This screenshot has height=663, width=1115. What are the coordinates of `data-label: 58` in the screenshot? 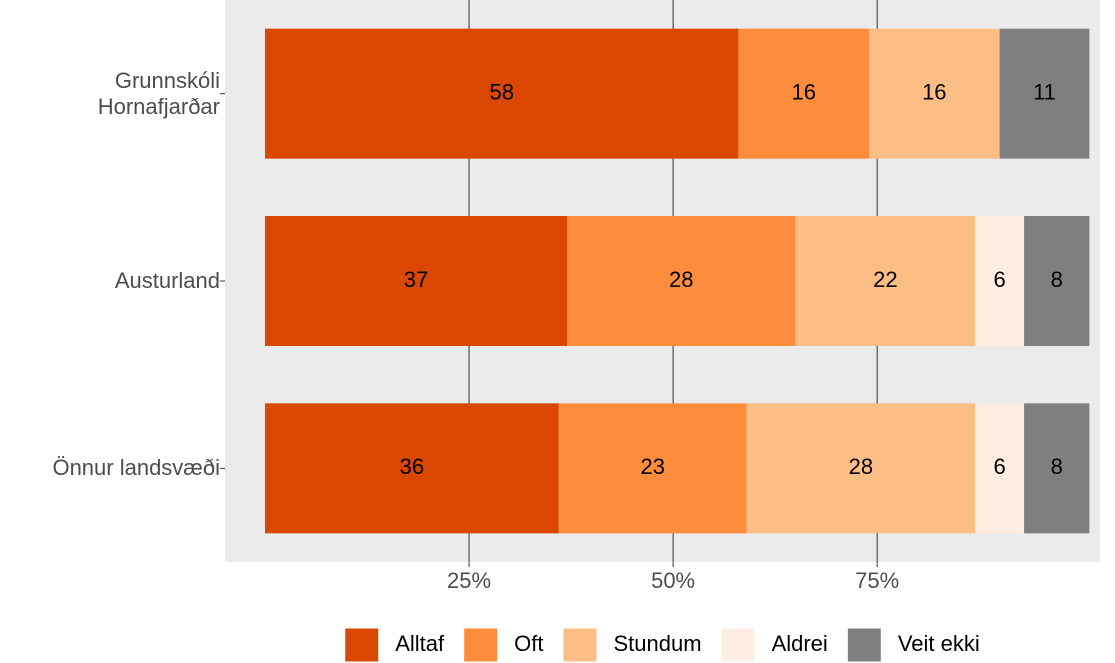 It's located at (501, 91).